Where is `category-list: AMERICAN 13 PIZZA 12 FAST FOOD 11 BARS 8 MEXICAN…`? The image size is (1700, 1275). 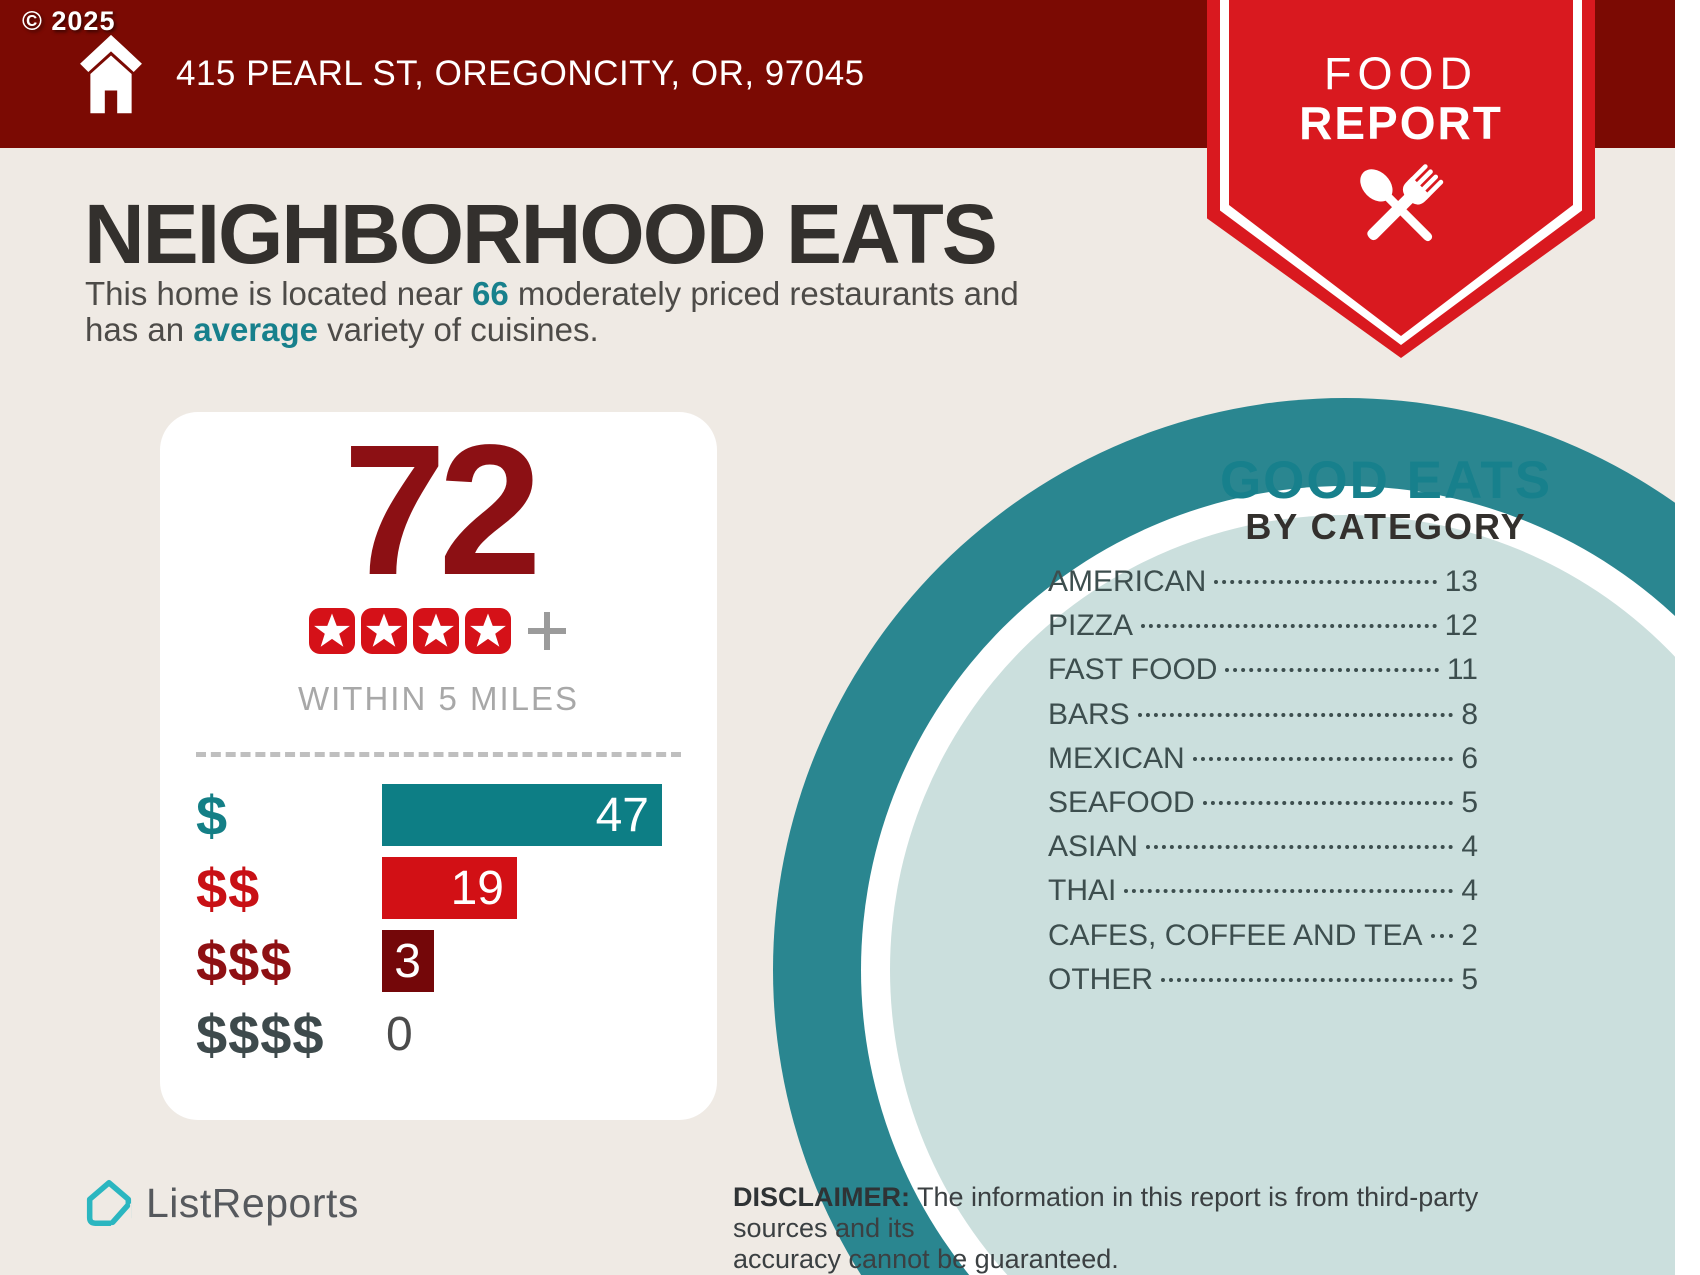 category-list: AMERICAN 13 PIZZA 12 FAST FOOD 11 BARS 8 MEXICAN… is located at coordinates (1263, 786).